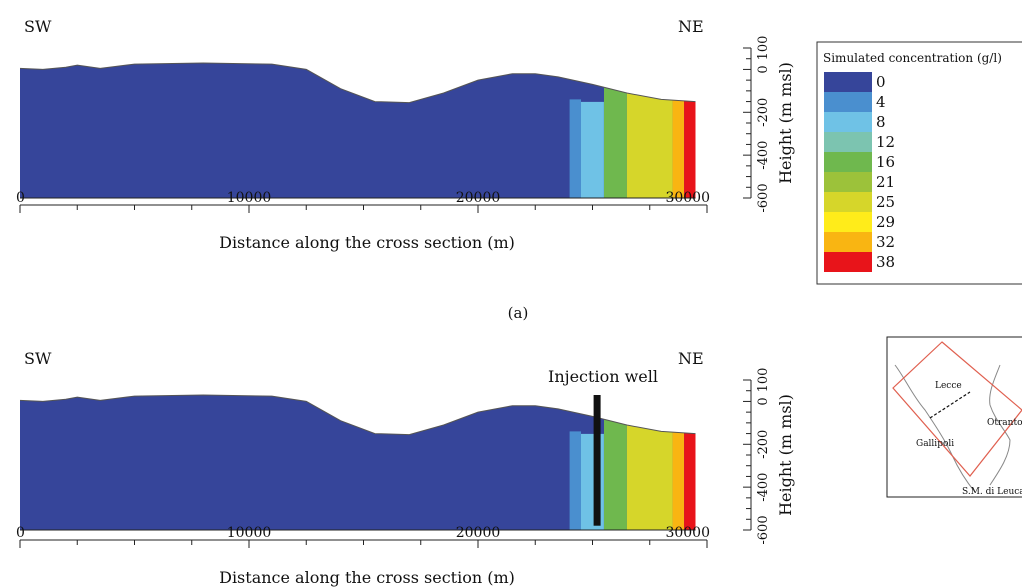 This screenshot has height=588, width=1022. What do you see at coordinates (912, 58) in the screenshot?
I see `legend-title: Simulated concentration (g/l)` at bounding box center [912, 58].